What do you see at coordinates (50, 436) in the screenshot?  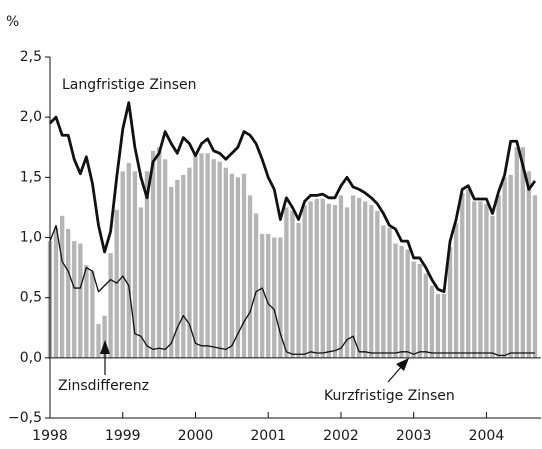 I see `x-tick-label: 1998` at bounding box center [50, 436].